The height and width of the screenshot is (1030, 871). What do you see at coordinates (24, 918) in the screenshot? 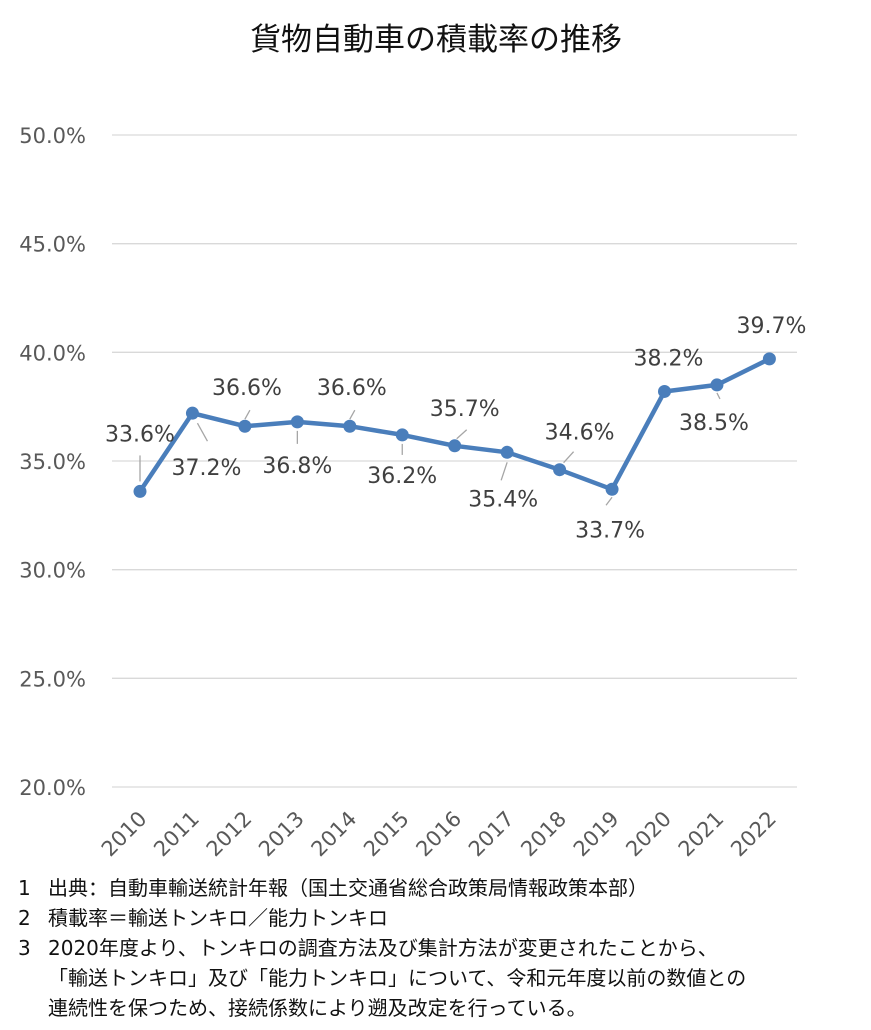
I see `footnote-number: 2` at bounding box center [24, 918].